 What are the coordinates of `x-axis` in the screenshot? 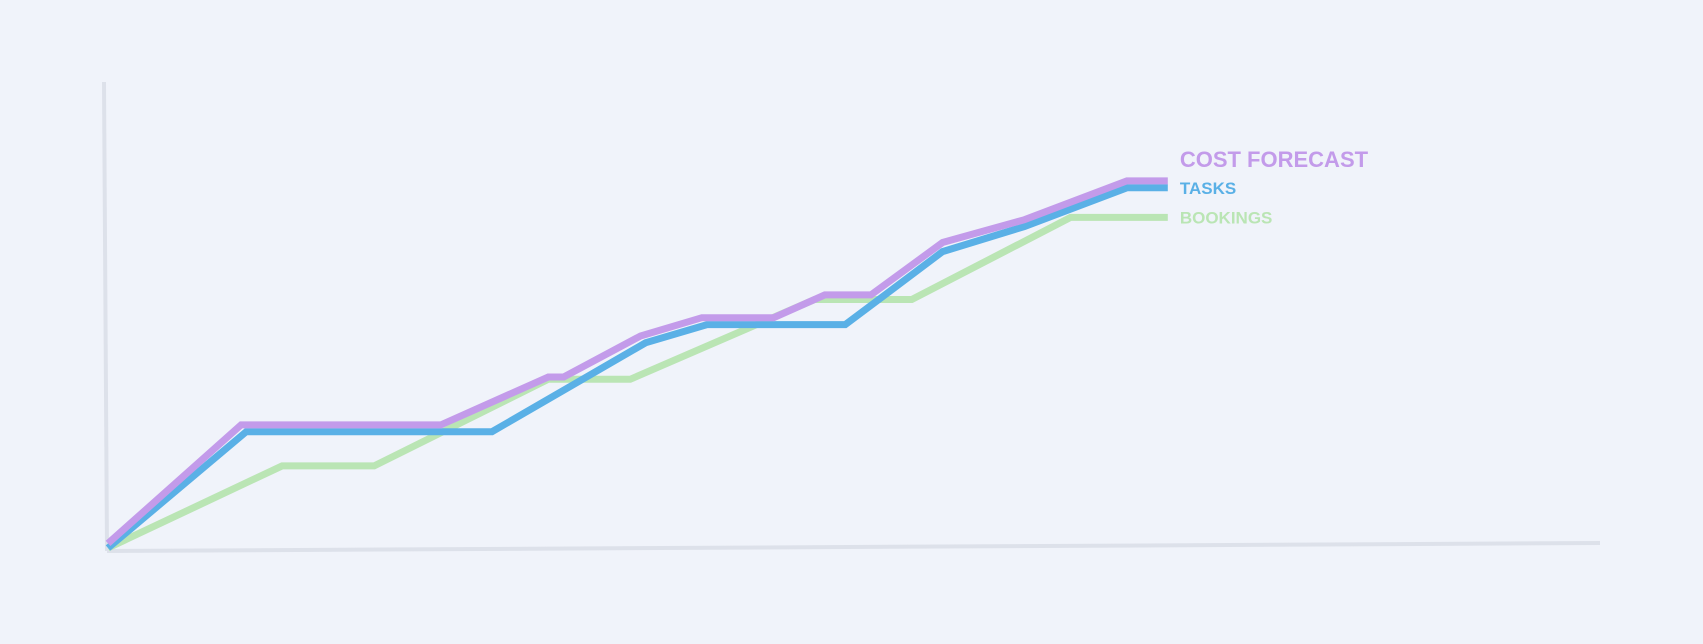 It's located at (853, 547).